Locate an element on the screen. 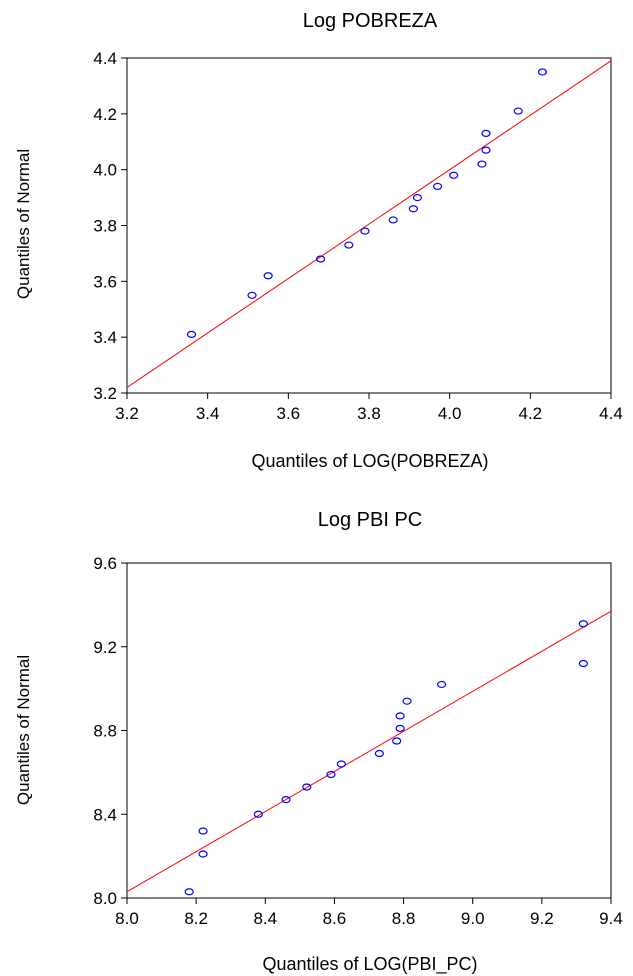 The image size is (633, 976). x-tick-label: 8.2 is located at coordinates (196, 918).